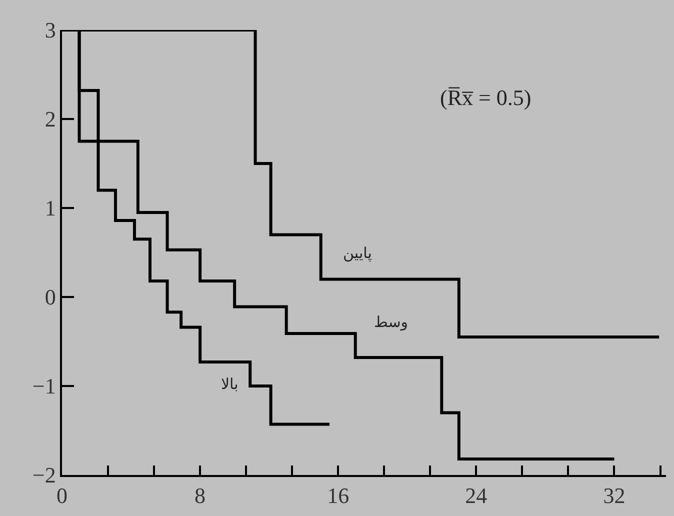 The image size is (674, 516). Describe the element at coordinates (50, 208) in the screenshot. I see `y-tick-label: 1` at that location.